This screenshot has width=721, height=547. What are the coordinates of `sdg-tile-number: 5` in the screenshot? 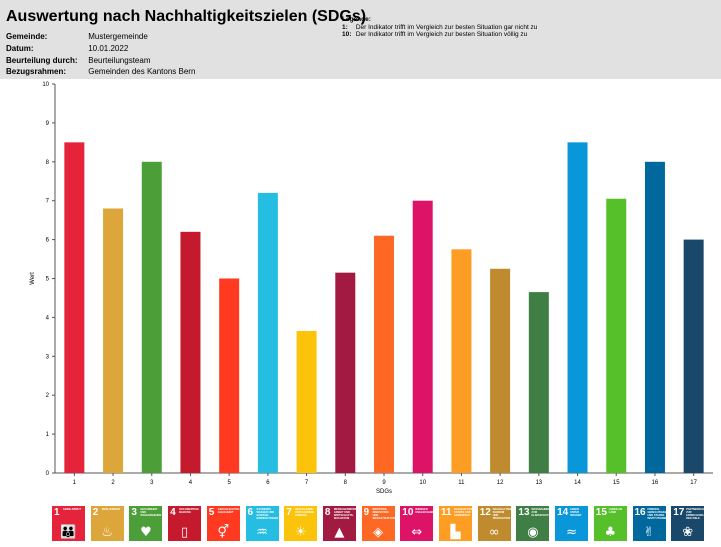 It's located at (211, 512).